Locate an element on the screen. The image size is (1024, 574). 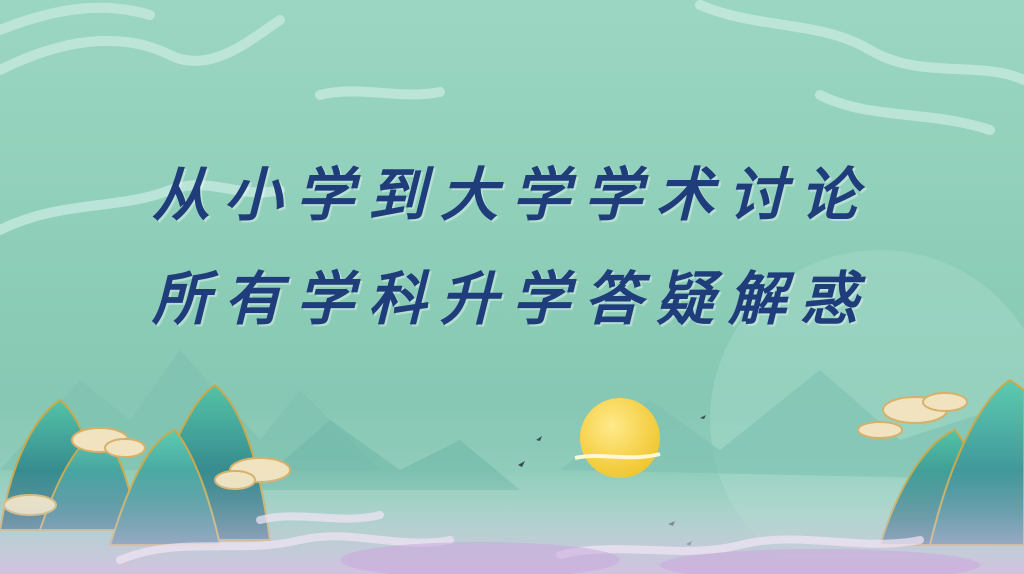
headline-line-1: 从小学到大学学术讨论 is located at coordinates (511, 195).